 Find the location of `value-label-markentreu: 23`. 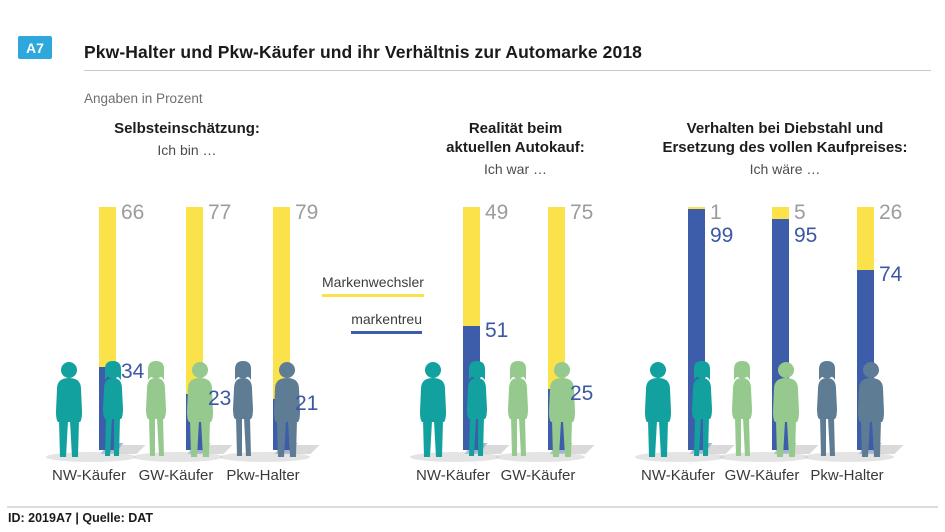

value-label-markentreu: 23 is located at coordinates (220, 398).